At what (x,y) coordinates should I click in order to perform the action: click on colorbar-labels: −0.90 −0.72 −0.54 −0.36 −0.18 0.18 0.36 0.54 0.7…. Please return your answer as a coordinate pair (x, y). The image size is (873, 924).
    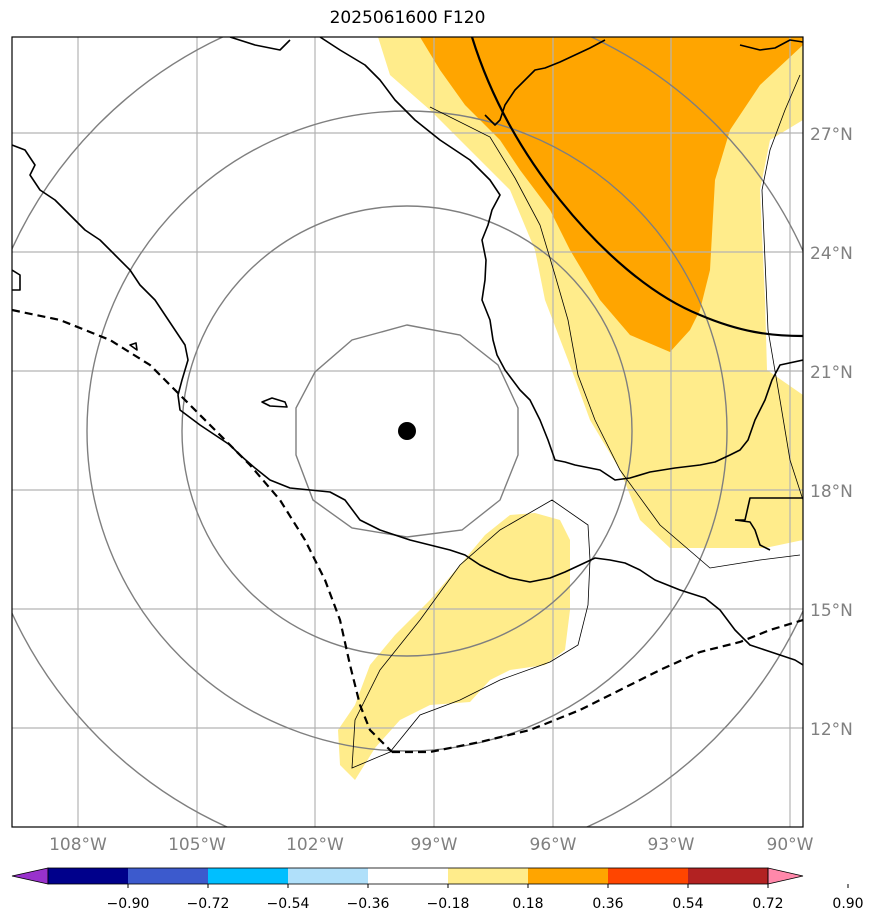
    Looking at the image, I should click on (485, 898).